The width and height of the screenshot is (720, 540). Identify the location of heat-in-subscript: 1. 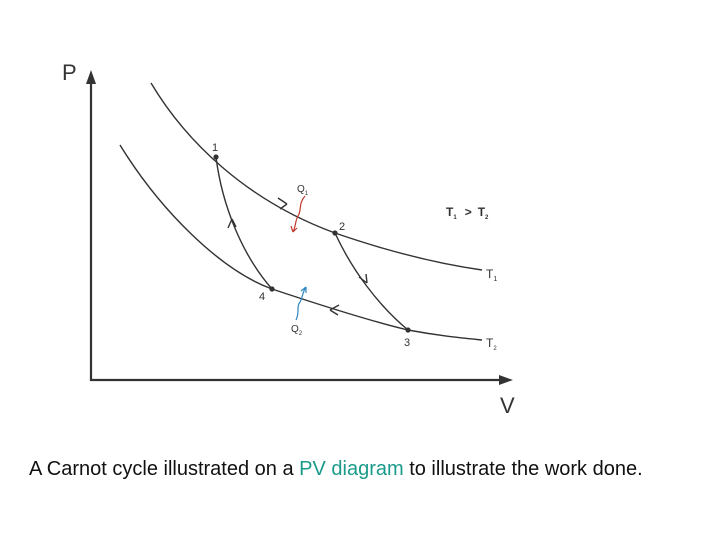
(307, 194).